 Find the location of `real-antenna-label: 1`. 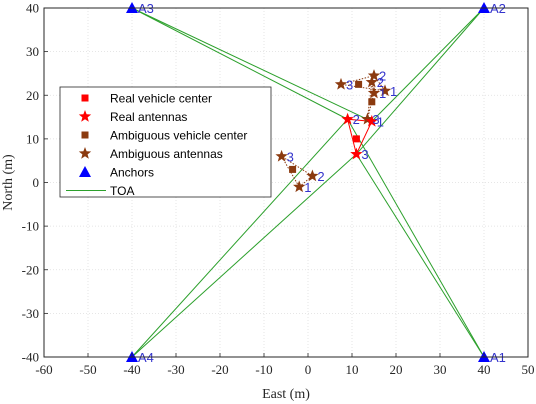

real-antenna-label: 1 is located at coordinates (380, 121).